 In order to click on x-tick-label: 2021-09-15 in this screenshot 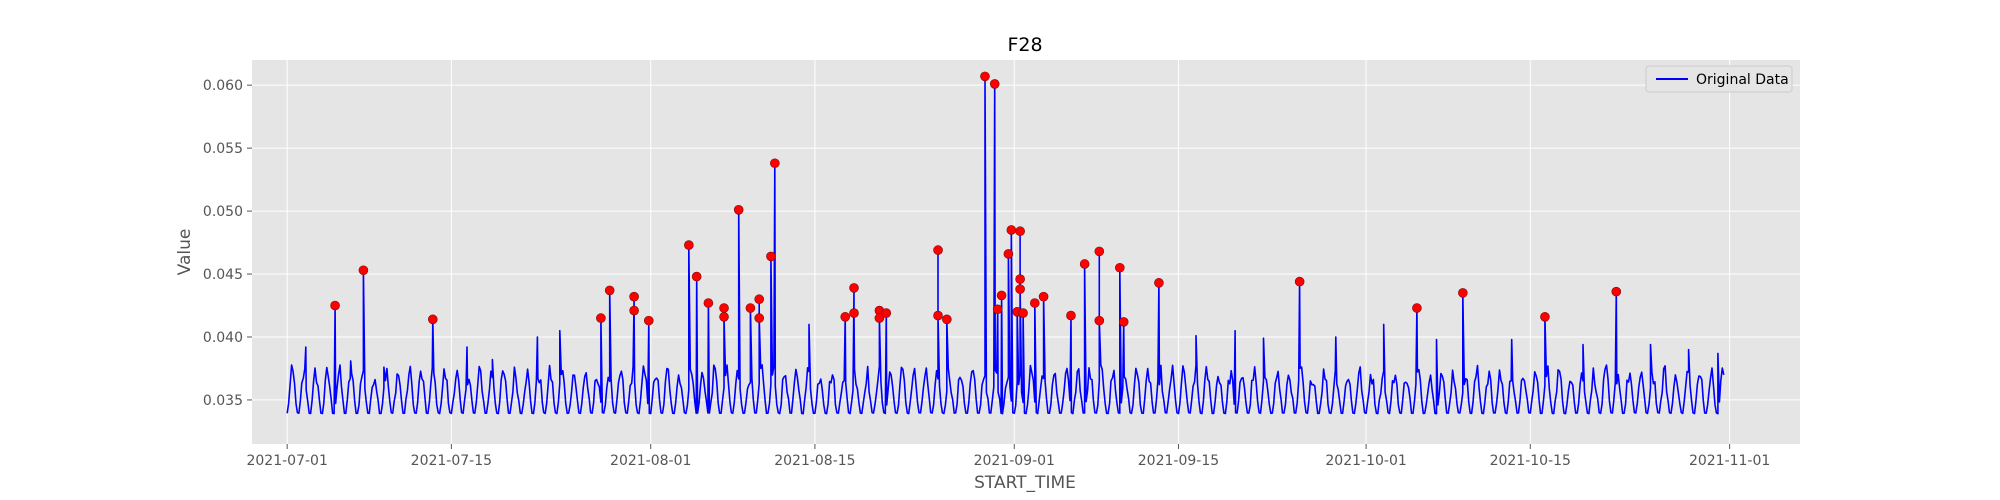, I will do `click(1178, 461)`.